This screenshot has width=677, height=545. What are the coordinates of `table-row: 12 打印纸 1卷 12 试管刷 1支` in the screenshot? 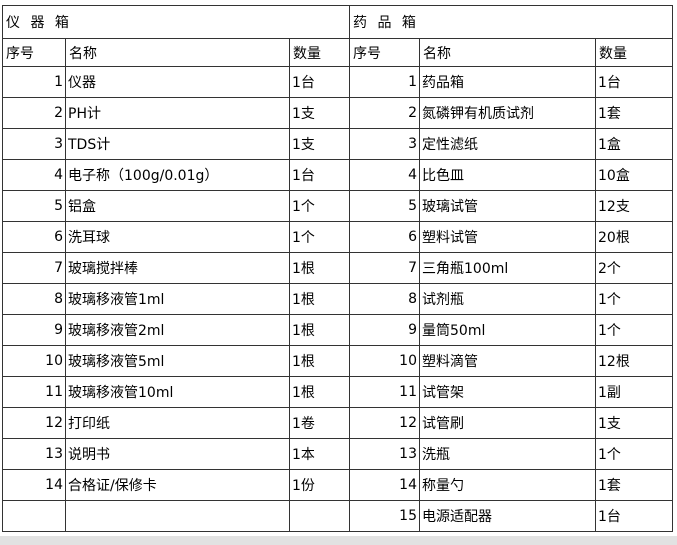 It's located at (337, 423).